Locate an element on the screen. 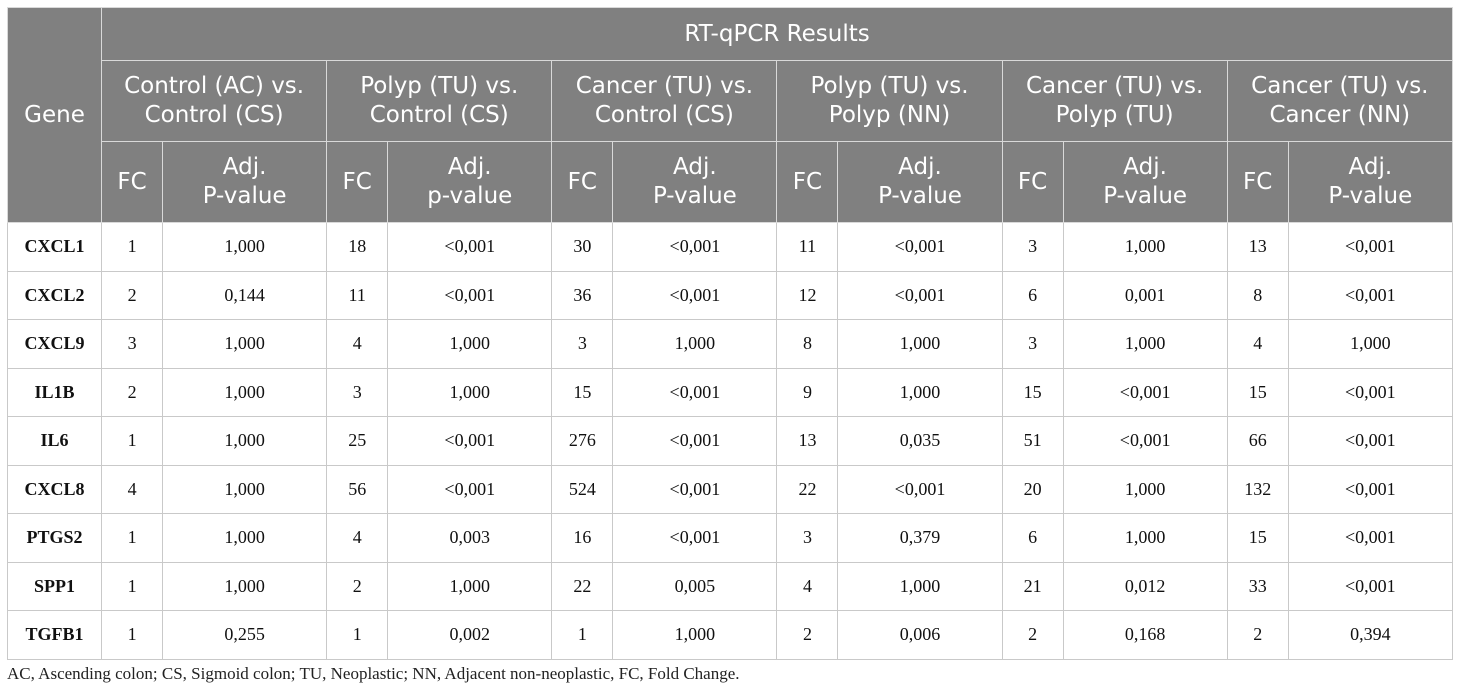  fc-value-cell: 18 is located at coordinates (357, 247).